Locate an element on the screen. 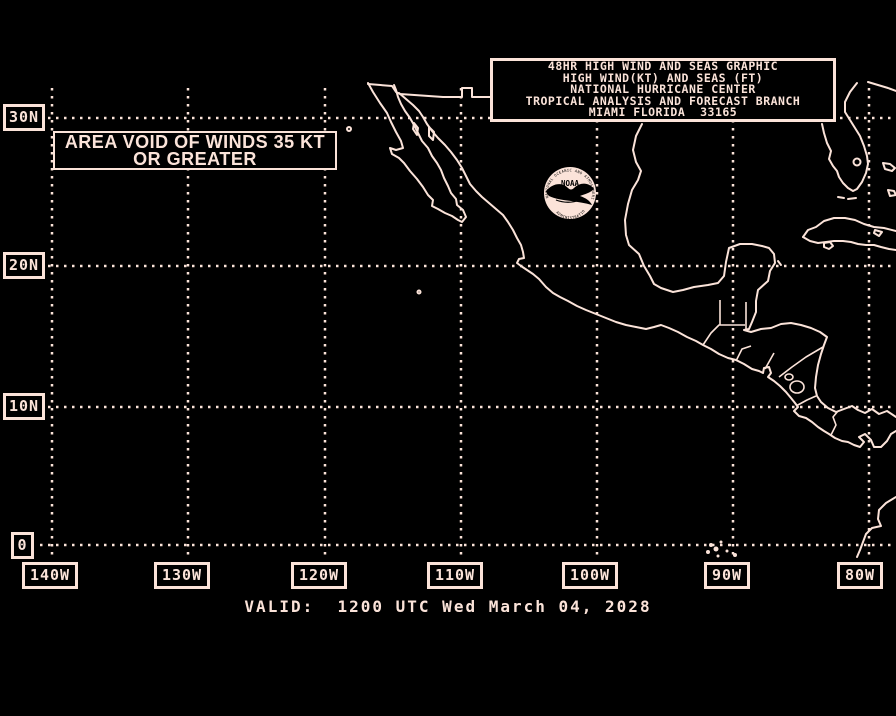 The width and height of the screenshot is (896, 716). tiburon-island is located at coordinates (431, 133).